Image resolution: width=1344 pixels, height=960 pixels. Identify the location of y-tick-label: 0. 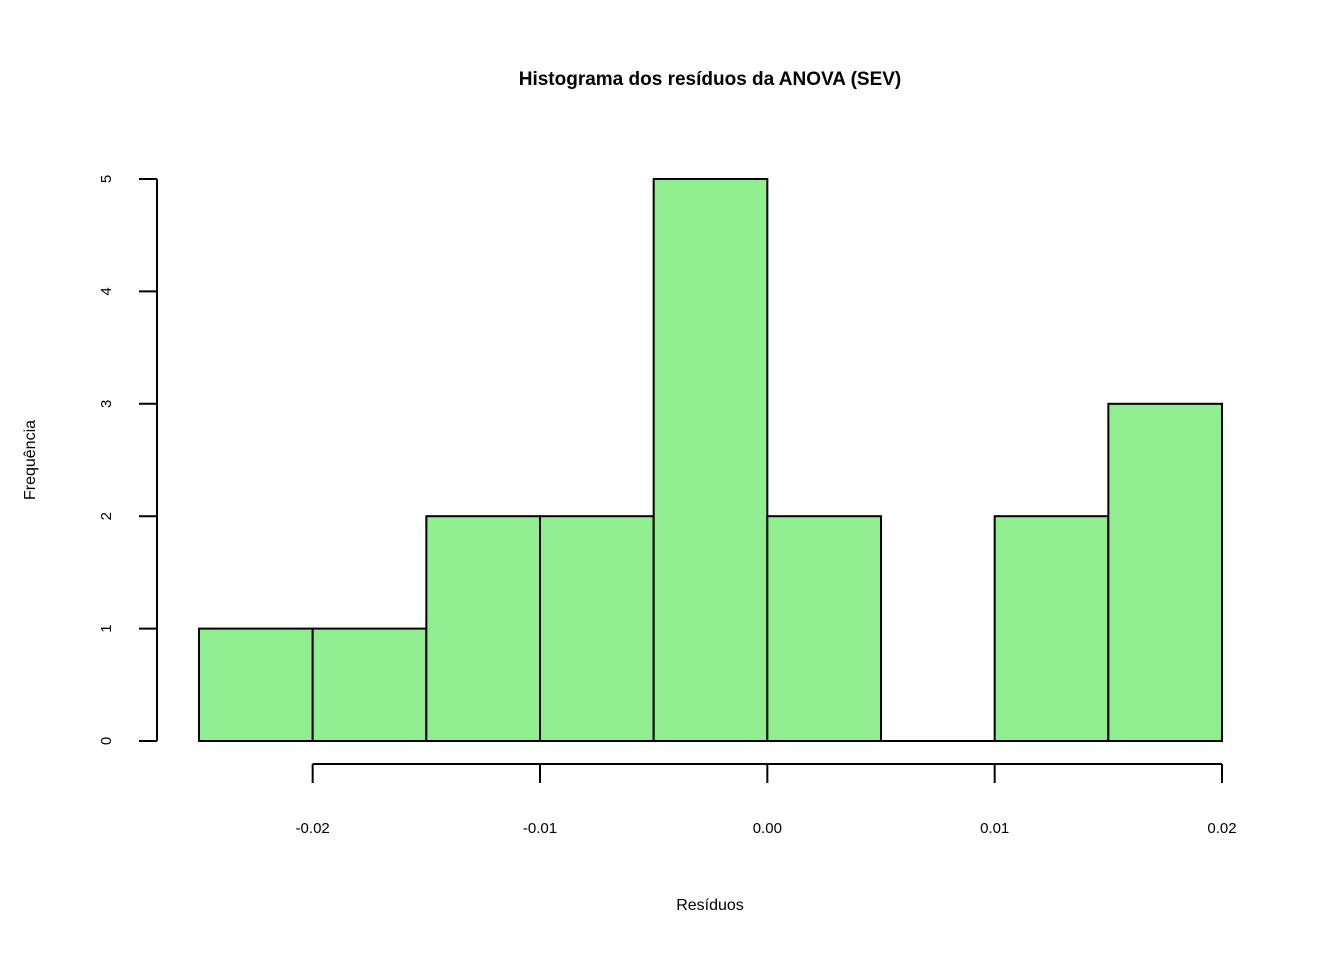
(106, 741).